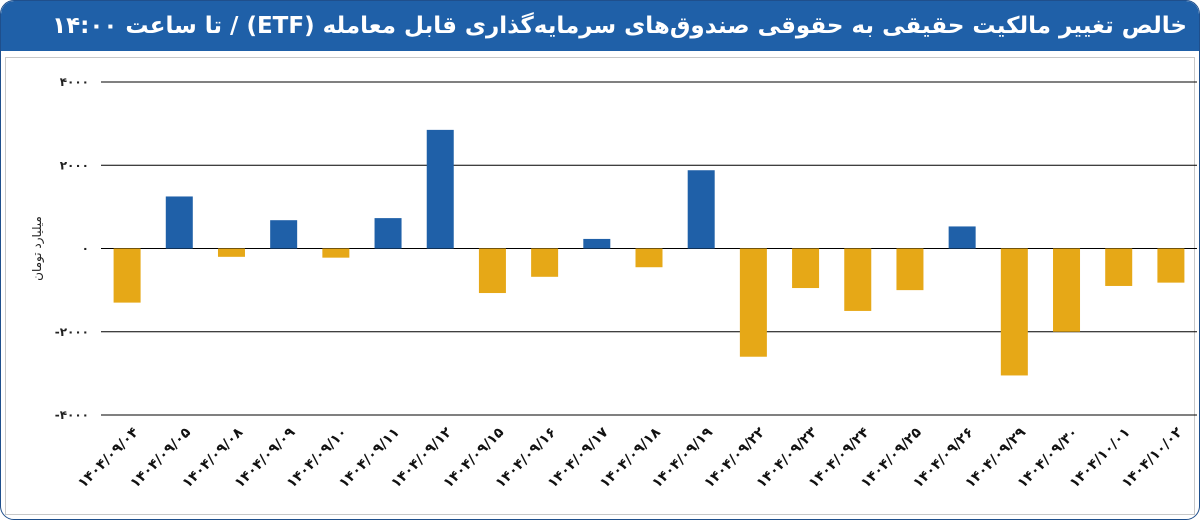 This screenshot has height=520, width=1200. What do you see at coordinates (74, 82) in the screenshot?
I see `y-tick-label: ۴۰۰۰` at bounding box center [74, 82].